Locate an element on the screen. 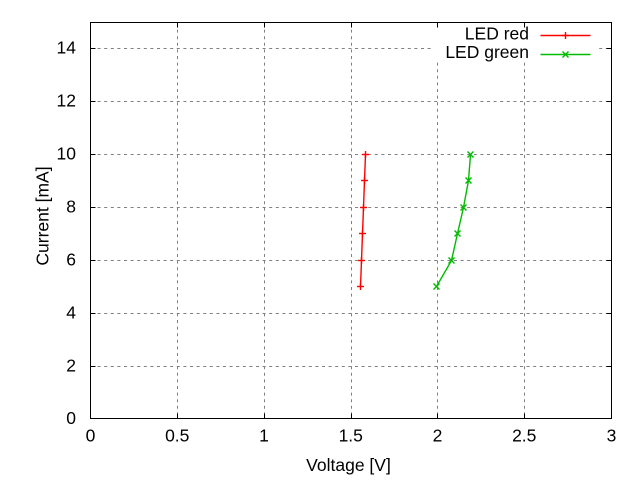 The height and width of the screenshot is (480, 640). svg-text: 1.5 is located at coordinates (351, 436).